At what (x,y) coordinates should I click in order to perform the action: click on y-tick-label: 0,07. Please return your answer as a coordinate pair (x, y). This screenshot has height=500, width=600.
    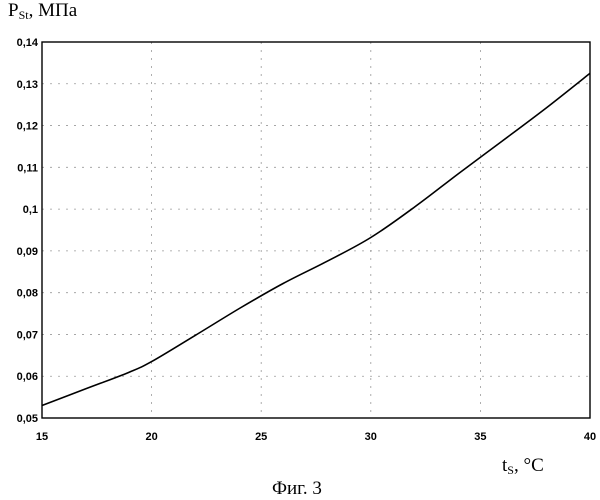
    Looking at the image, I should click on (27, 335).